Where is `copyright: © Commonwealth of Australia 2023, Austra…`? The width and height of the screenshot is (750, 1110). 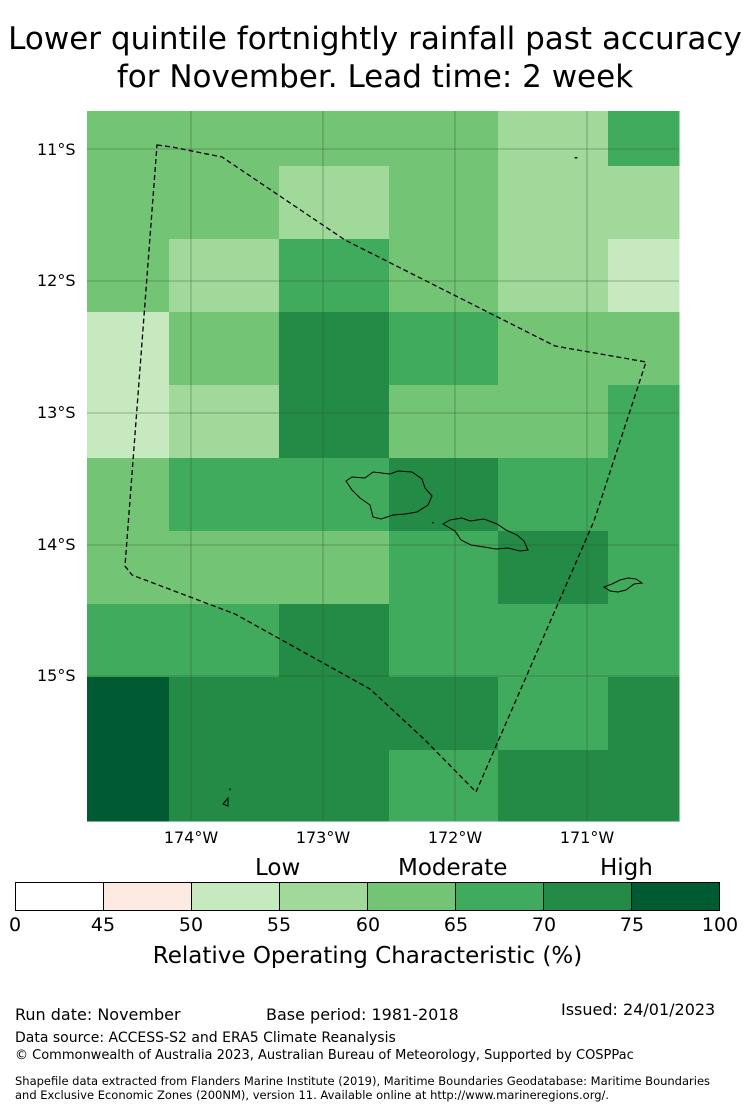 copyright: © Commonwealth of Australia 2023, Austra… is located at coordinates (324, 1055).